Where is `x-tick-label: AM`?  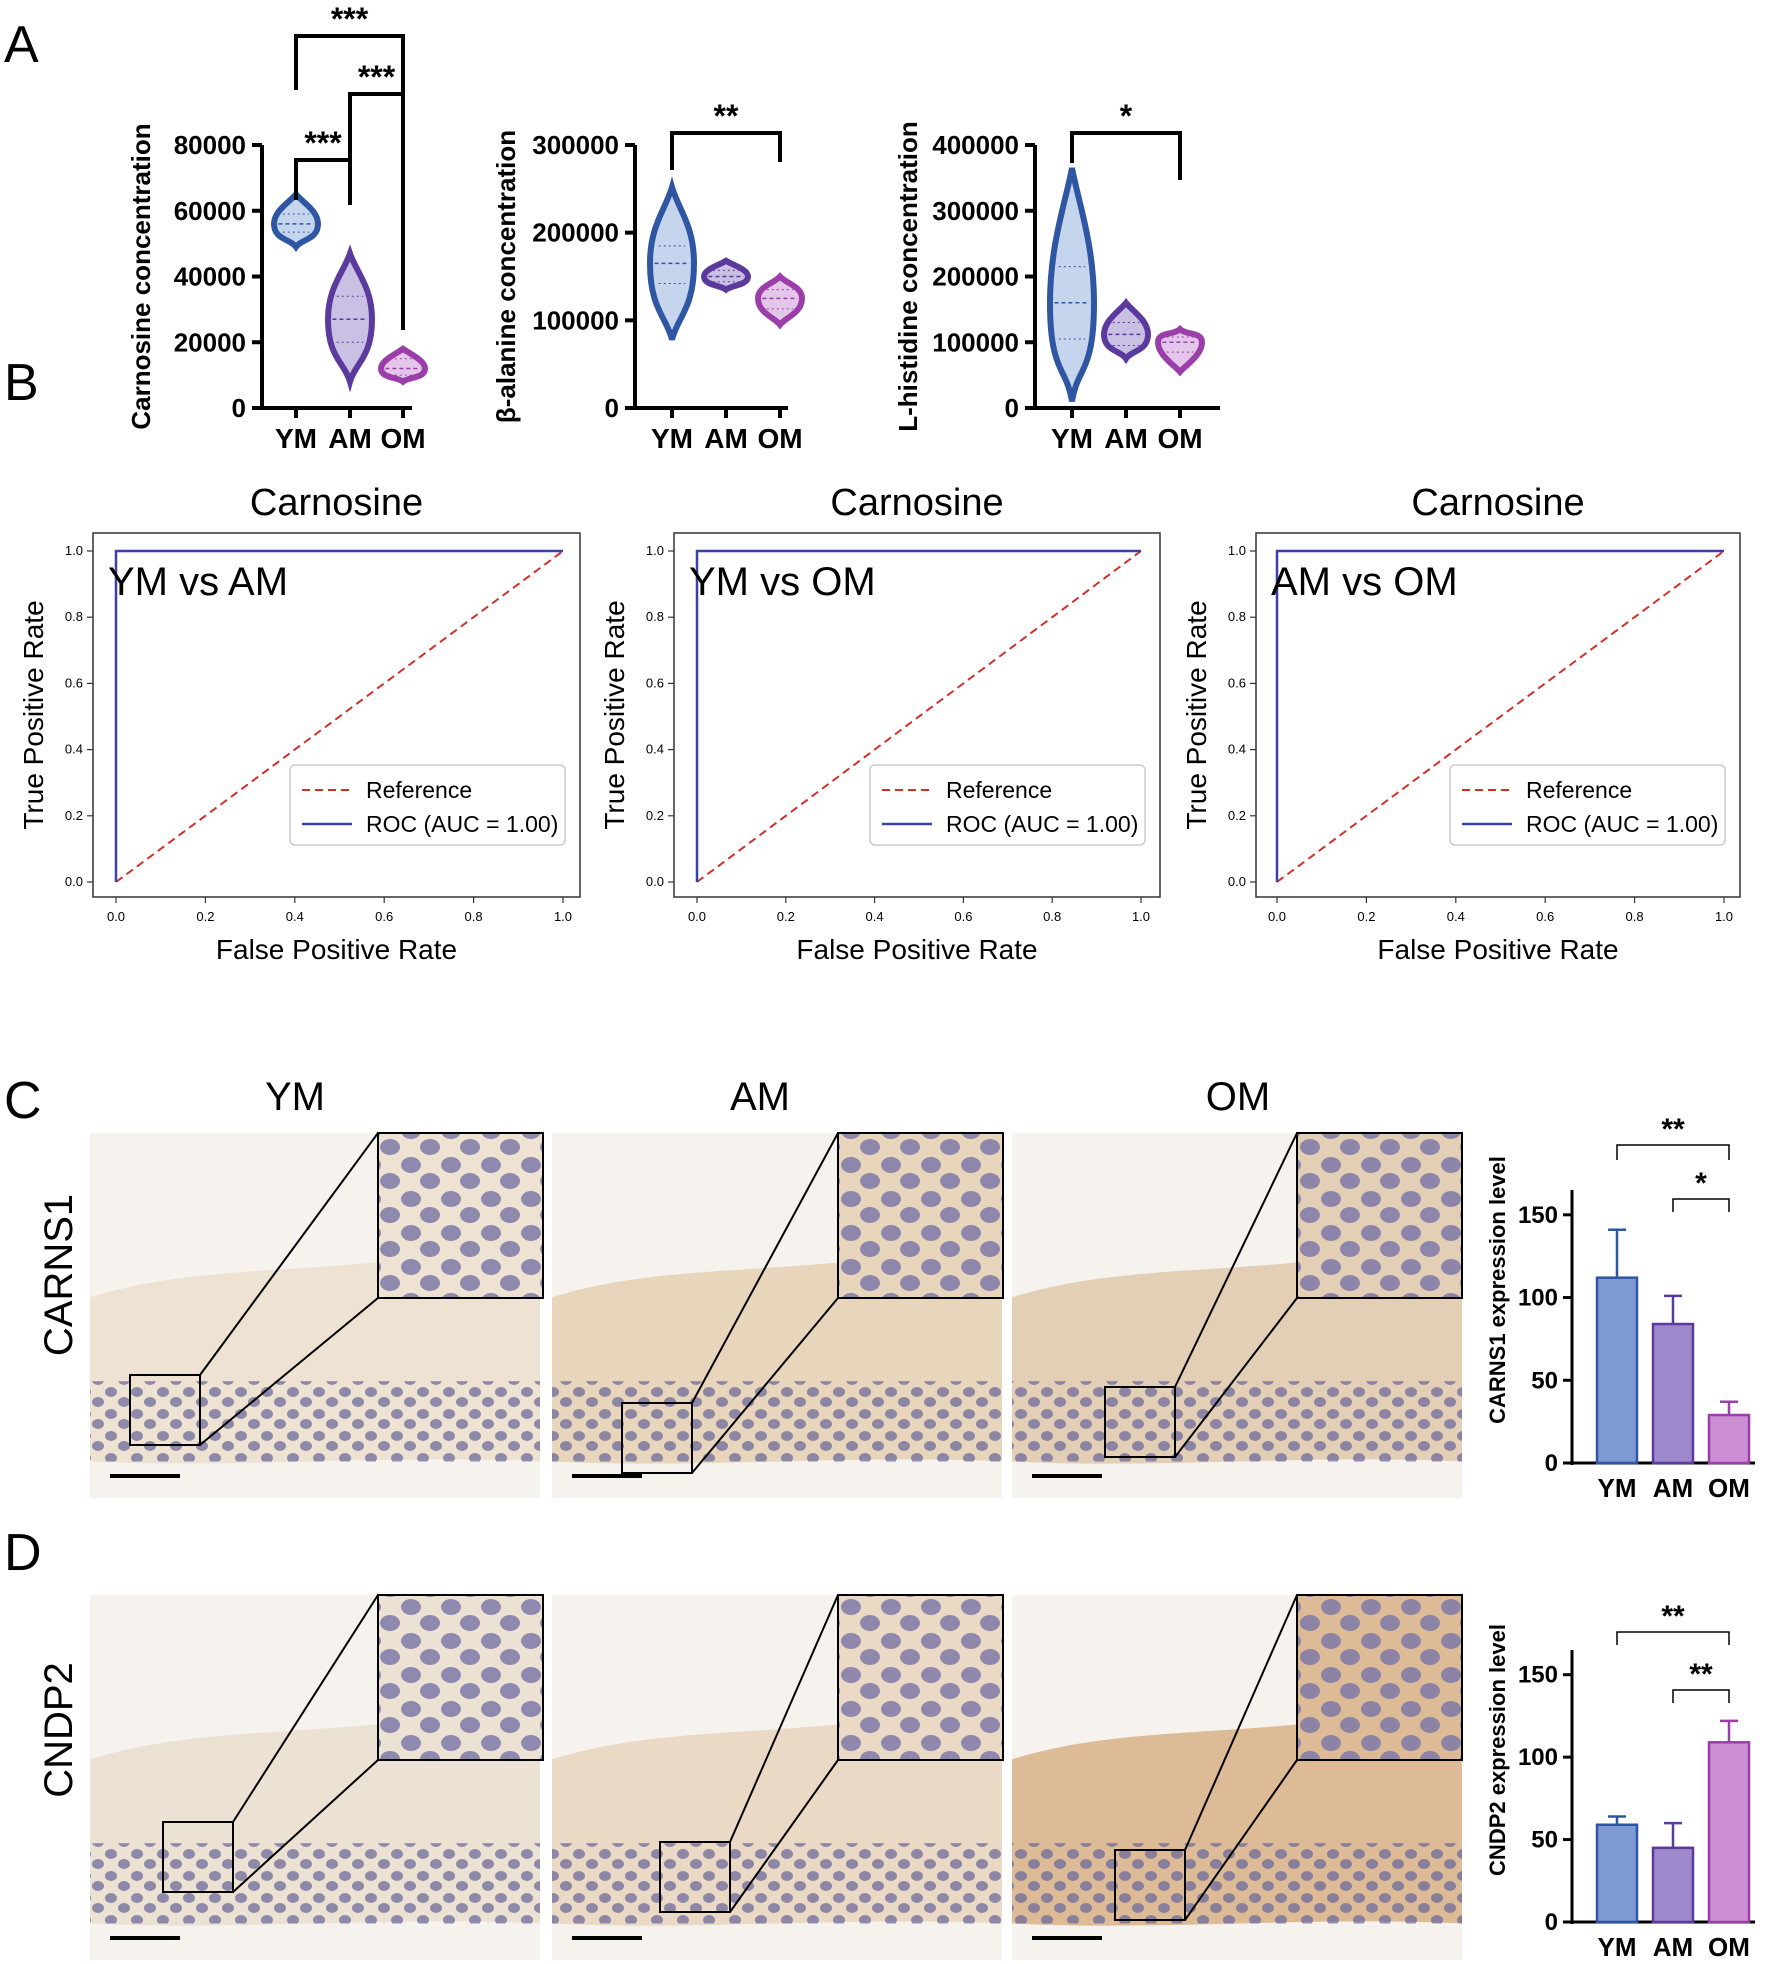
x-tick-label: AM is located at coordinates (1673, 1488).